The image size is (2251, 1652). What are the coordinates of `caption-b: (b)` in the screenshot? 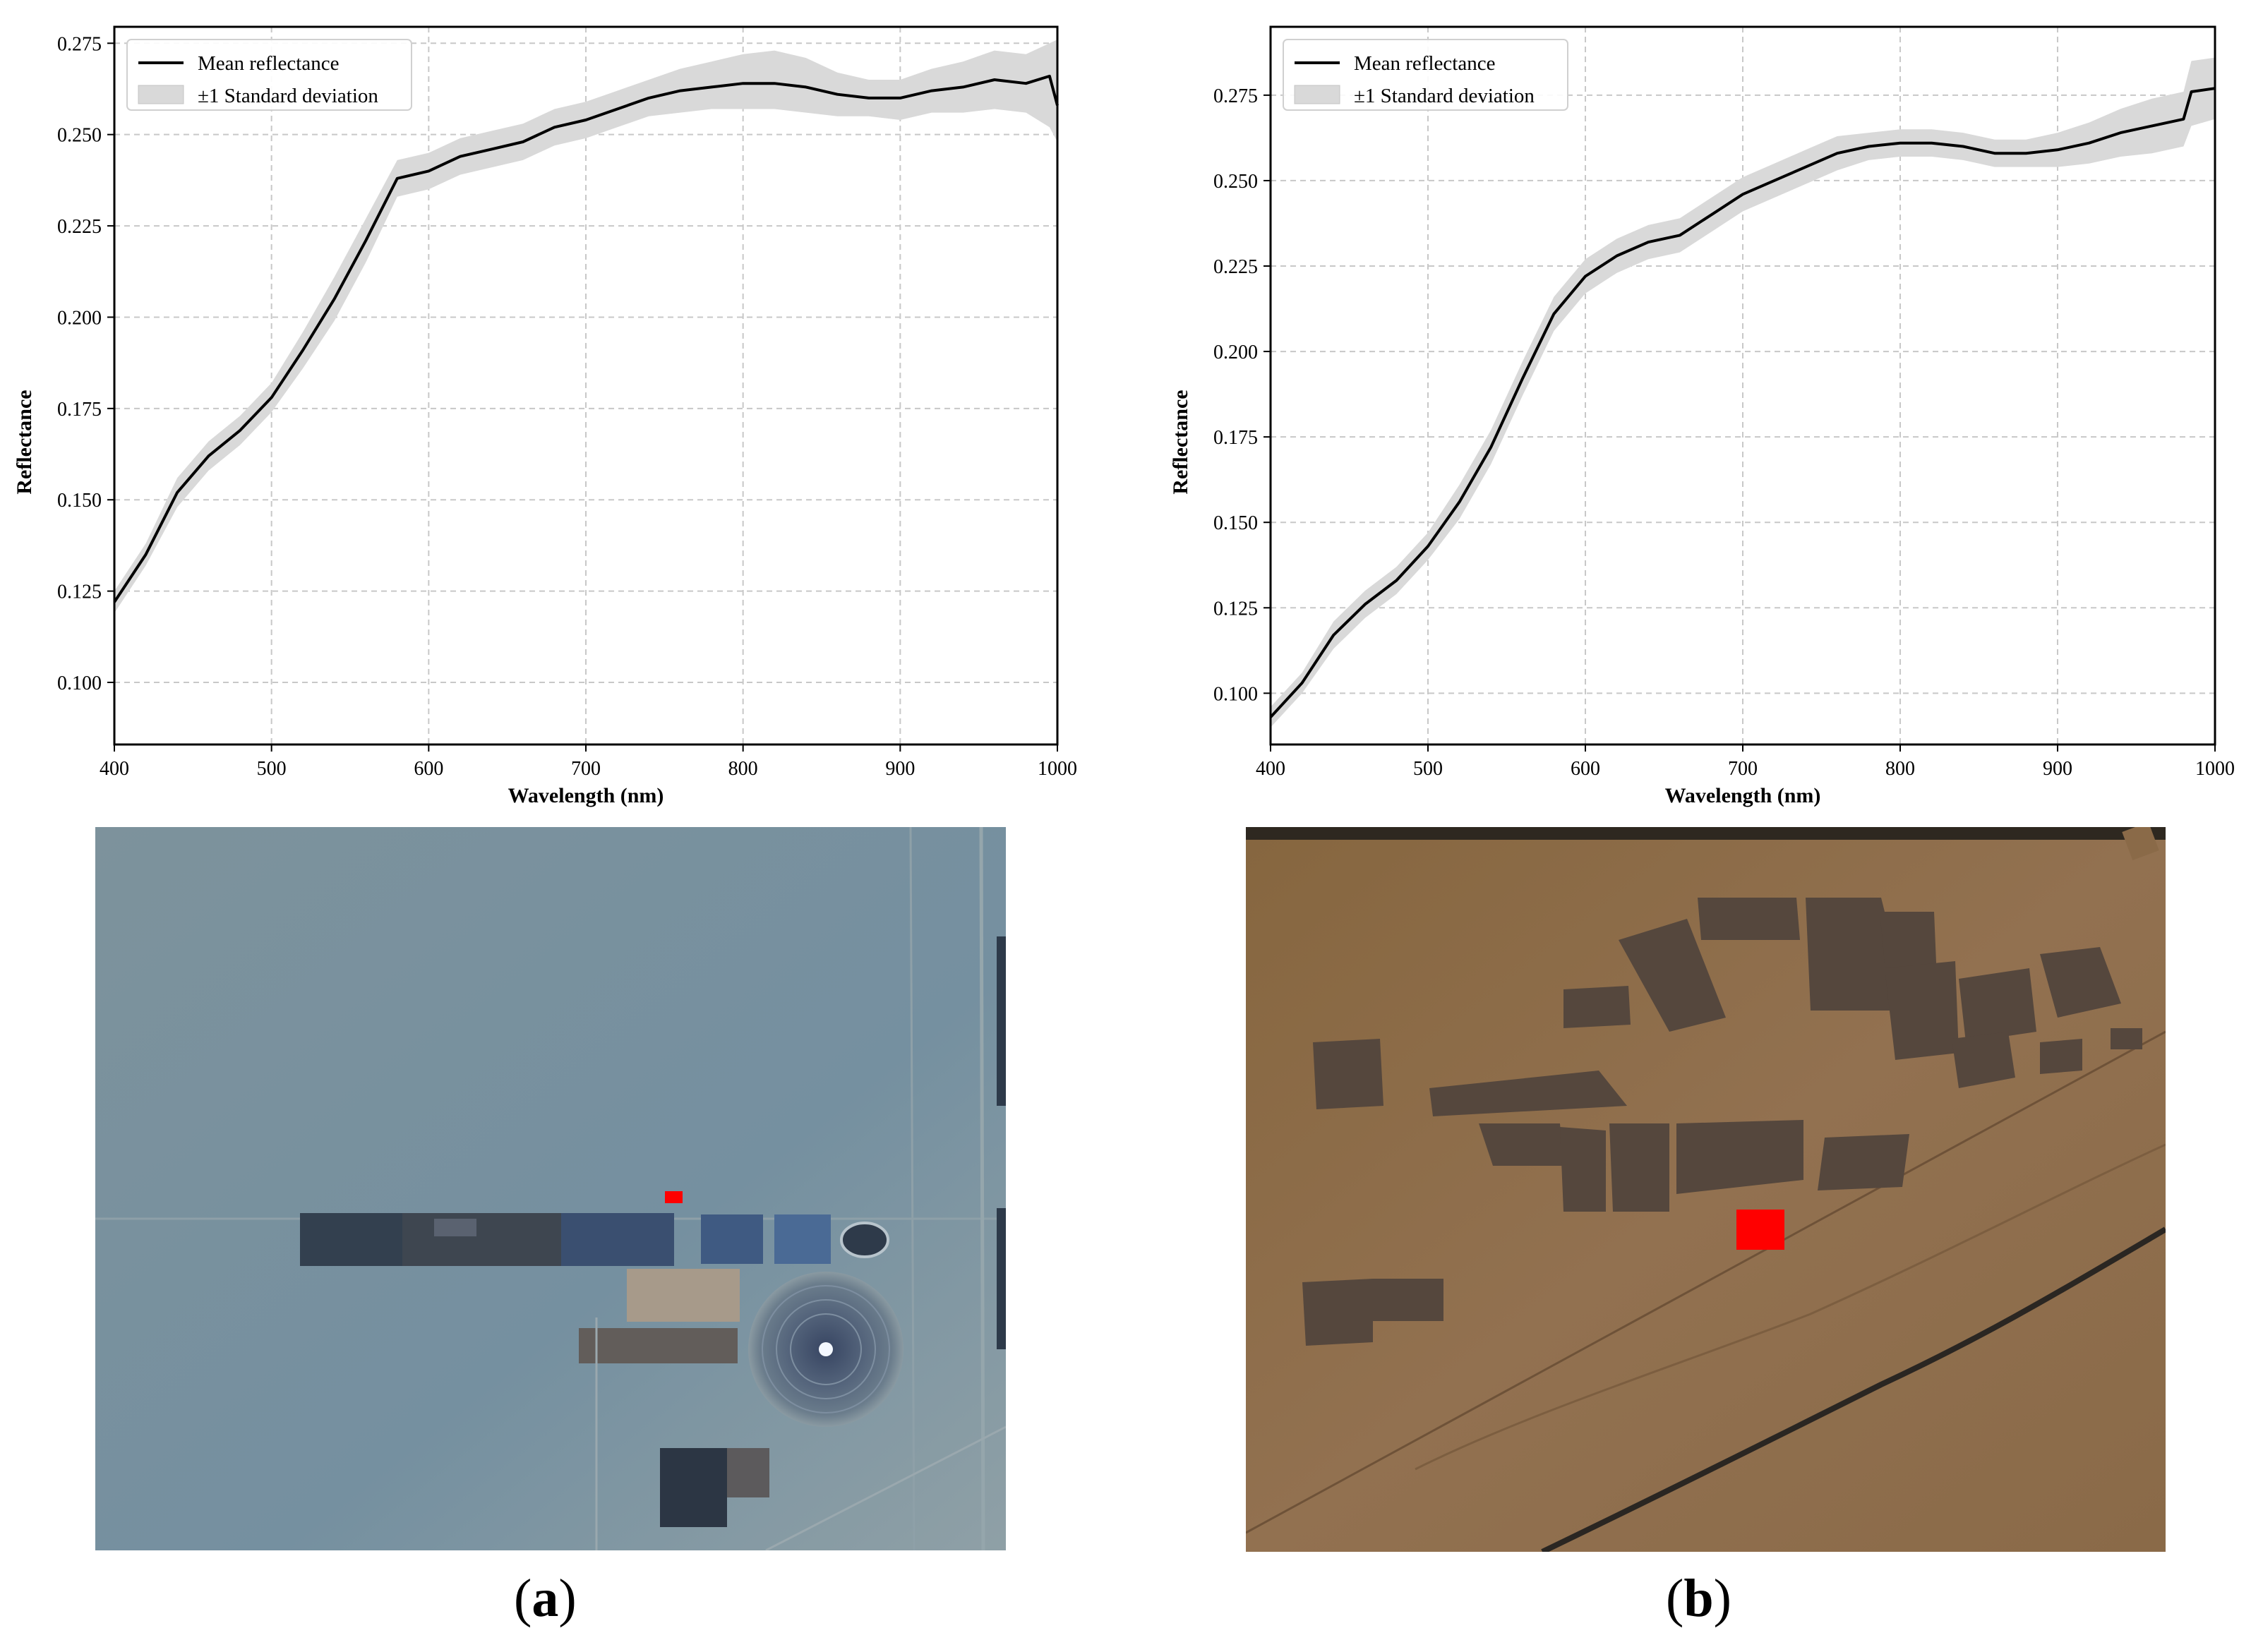 It's located at (1699, 1599).